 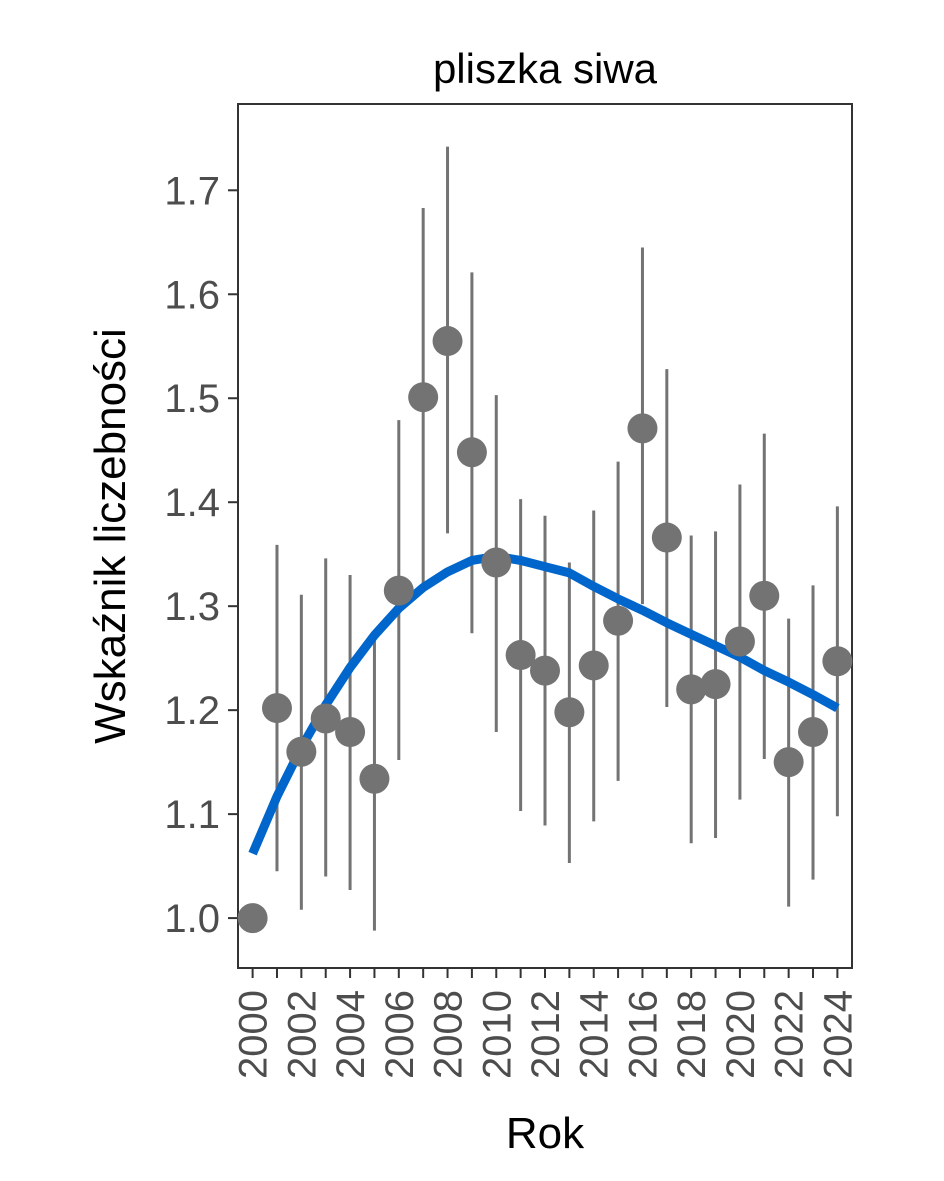 I want to click on y-tick-label: 1.7, so click(x=192, y=191).